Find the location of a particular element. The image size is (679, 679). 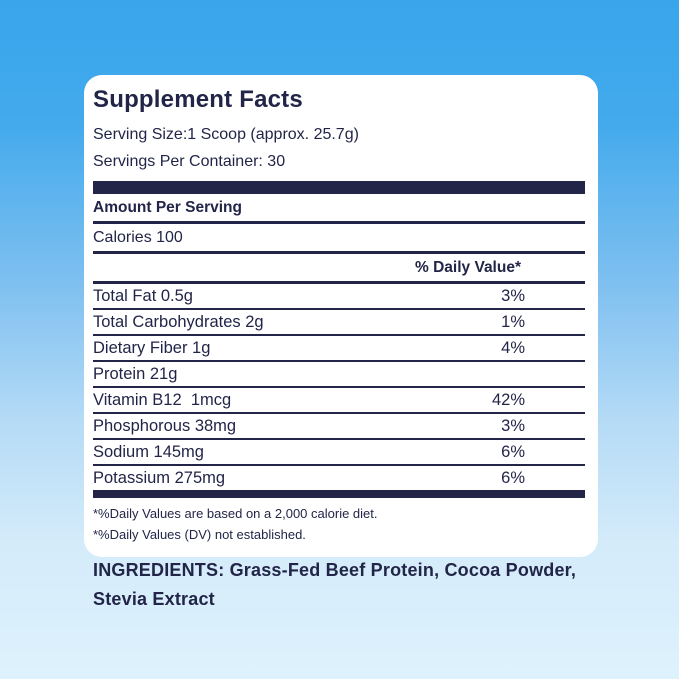

nutrient-row-potassium: Potassium 275mg 6% is located at coordinates (339, 479).